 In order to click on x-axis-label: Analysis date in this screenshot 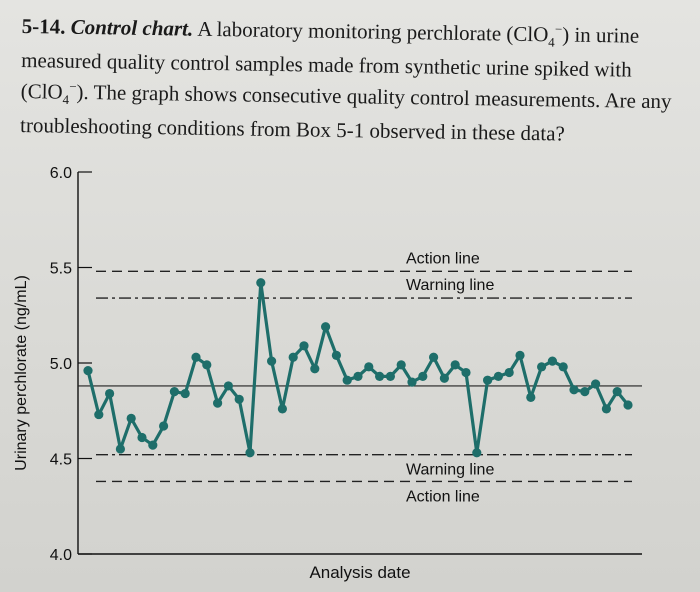, I will do `click(359, 572)`.